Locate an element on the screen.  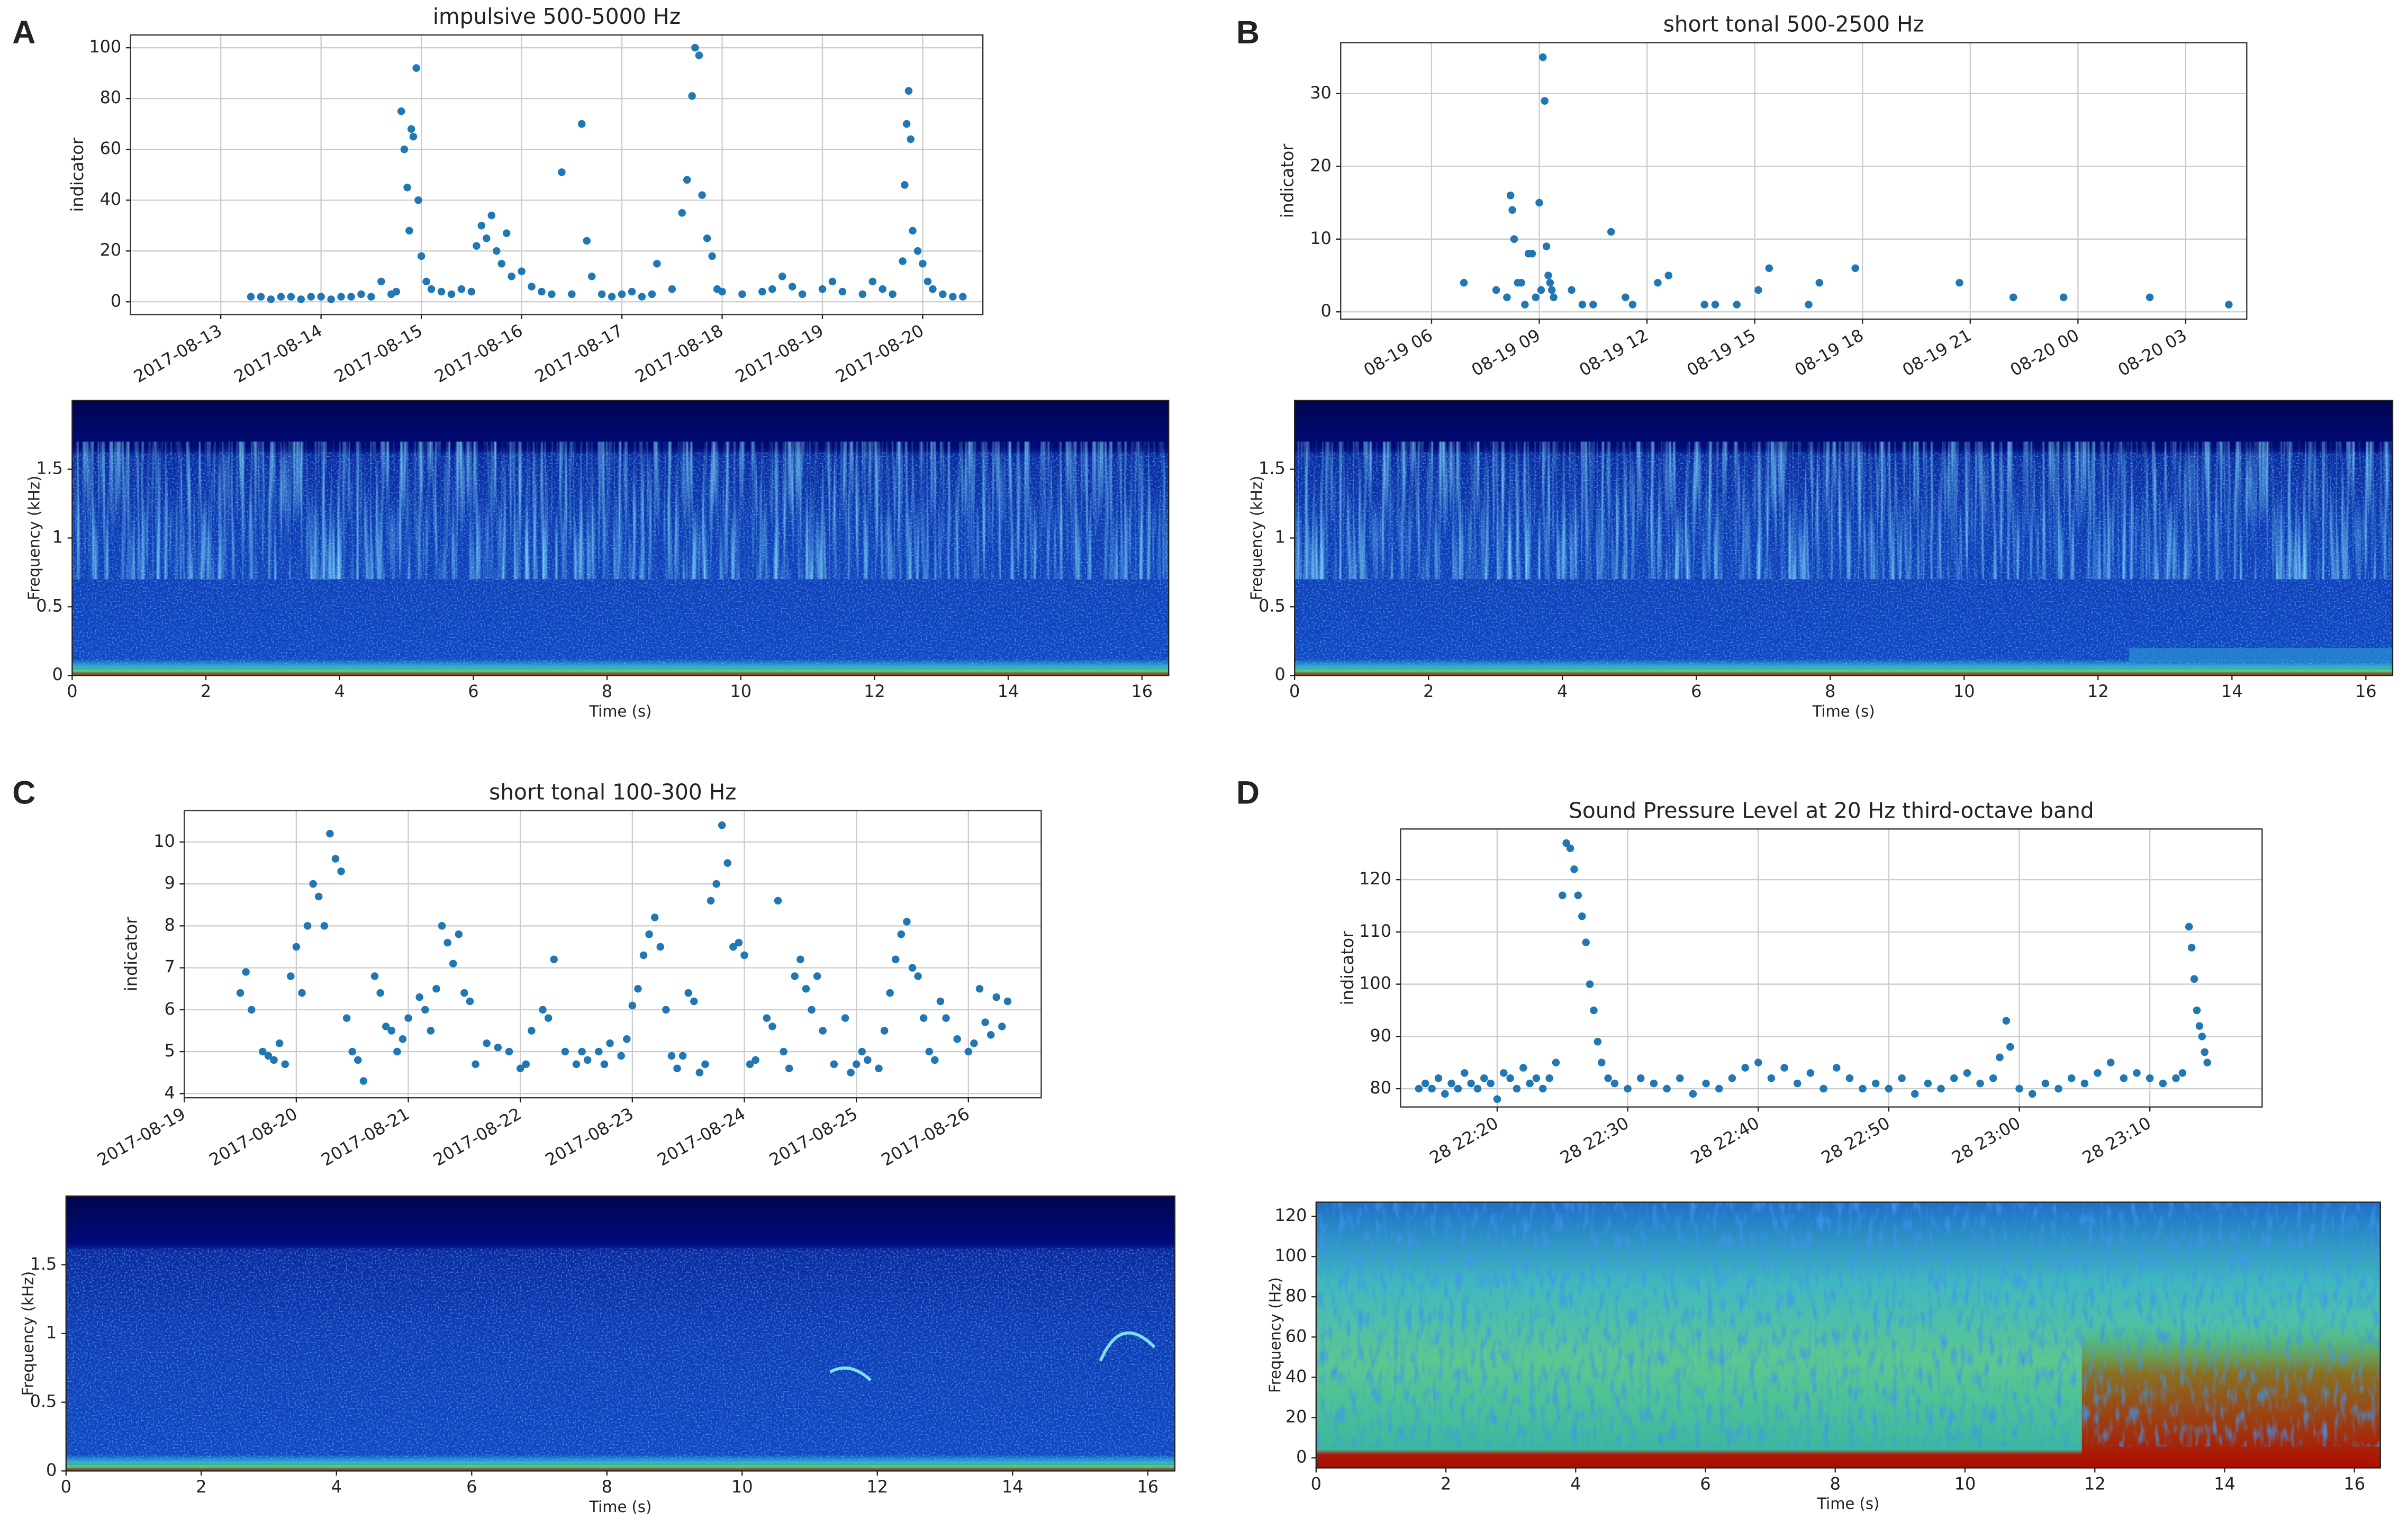
x-tick-label: 2017-08-14 is located at coordinates (279, 353).